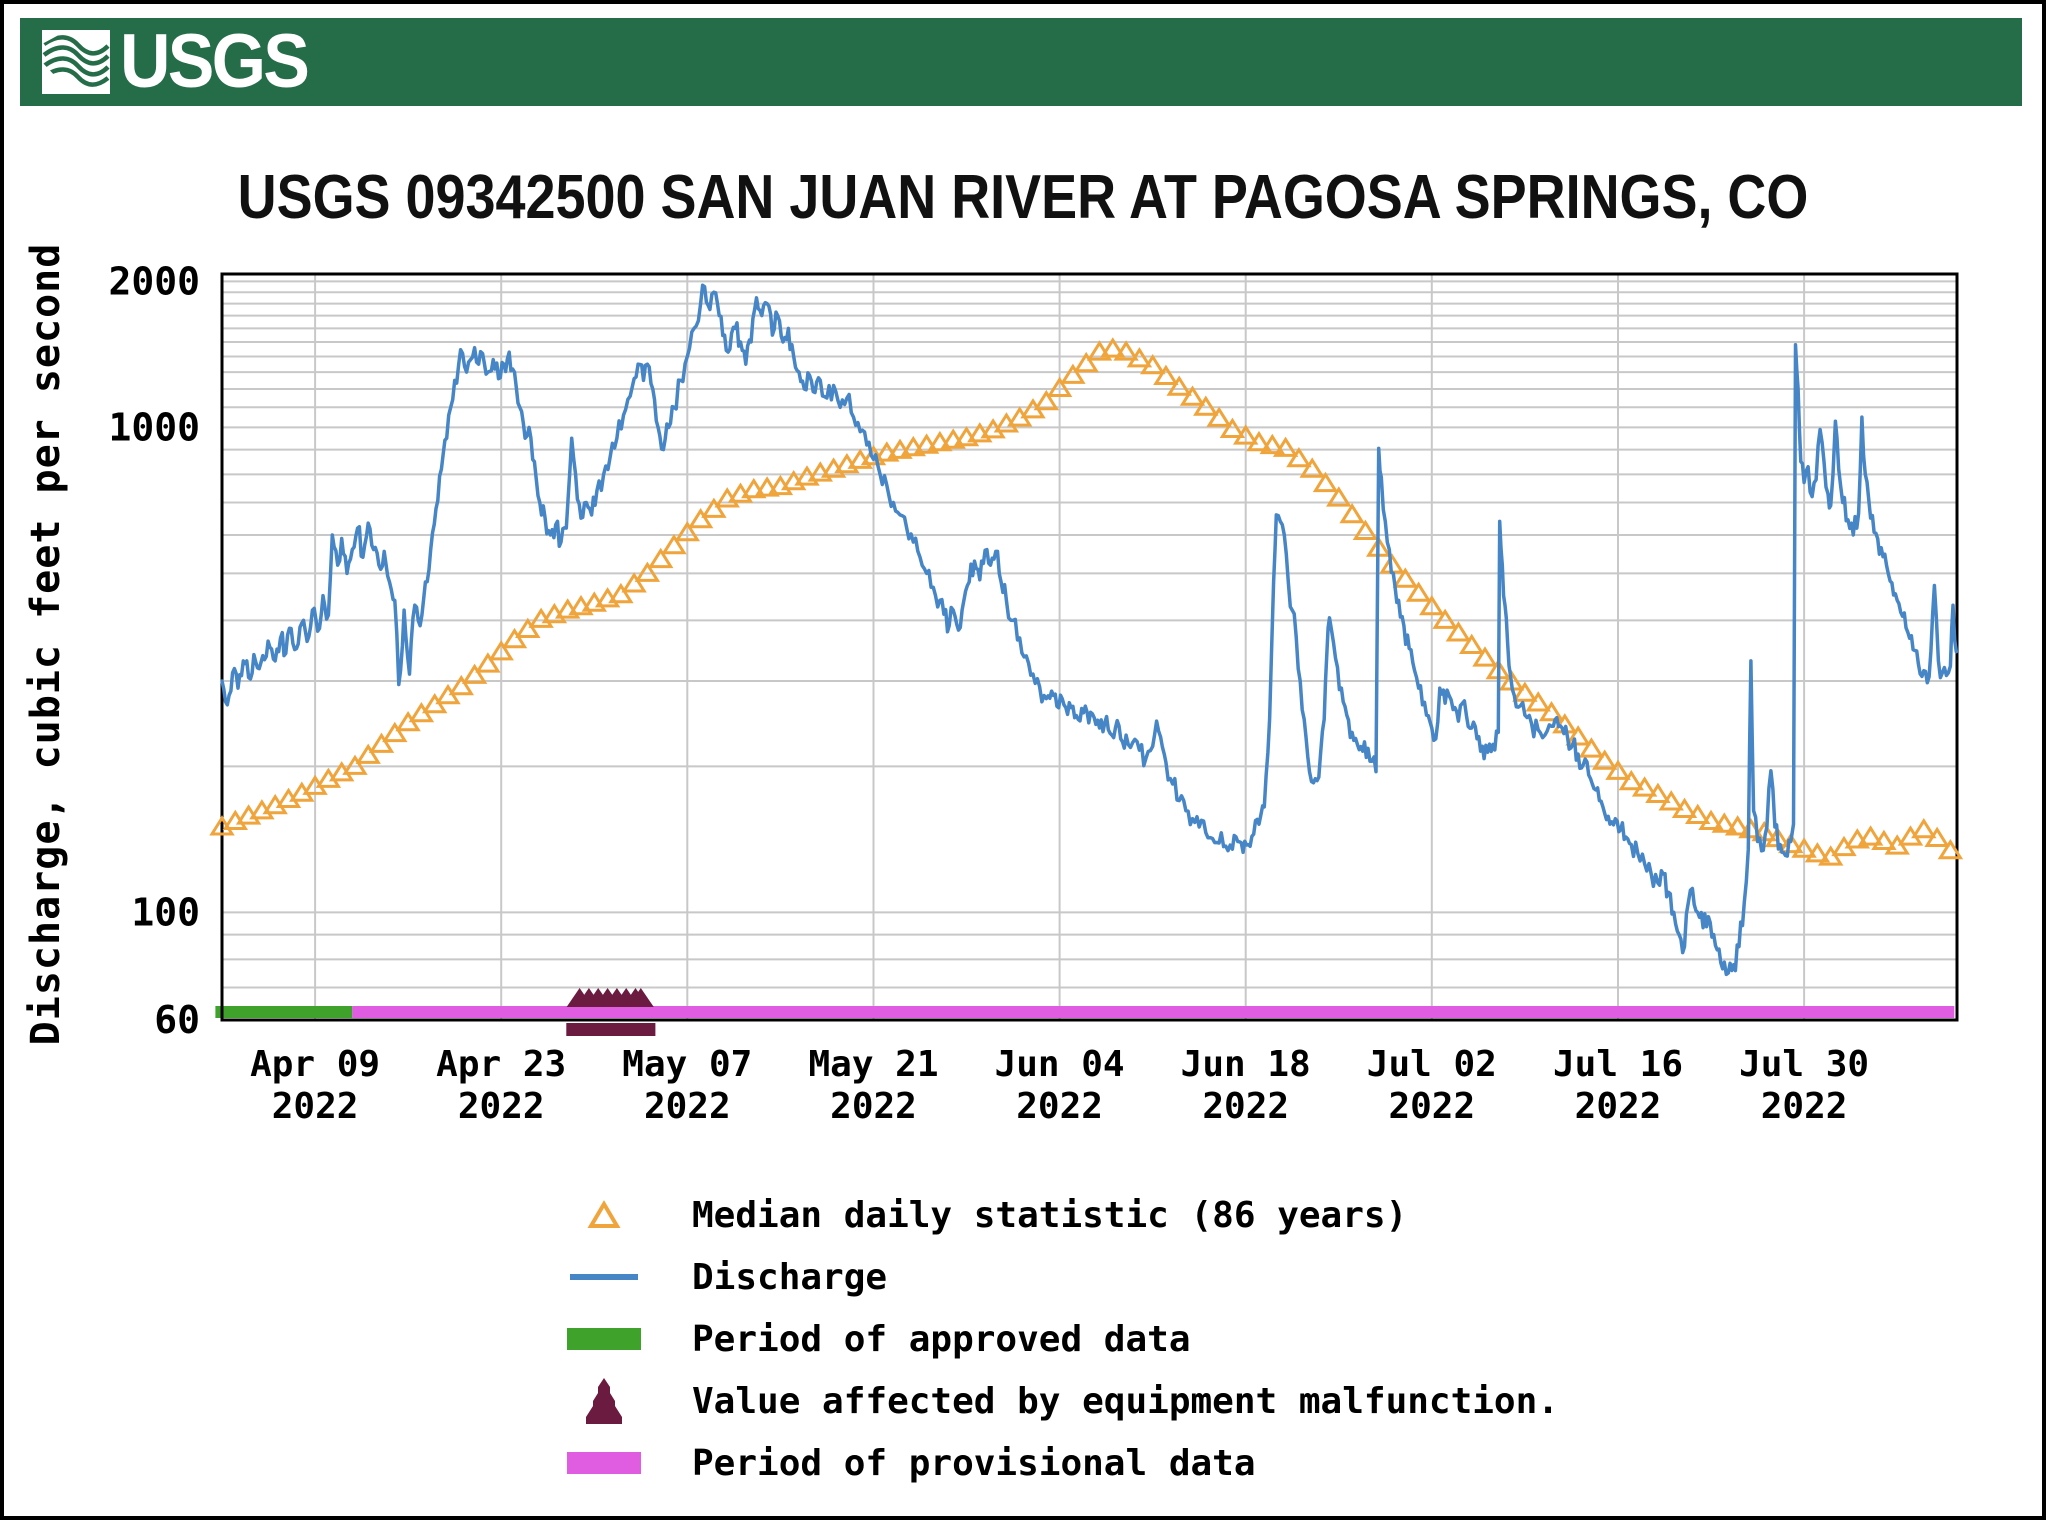  I want to click on median-triangle-icon, so click(604, 1215).